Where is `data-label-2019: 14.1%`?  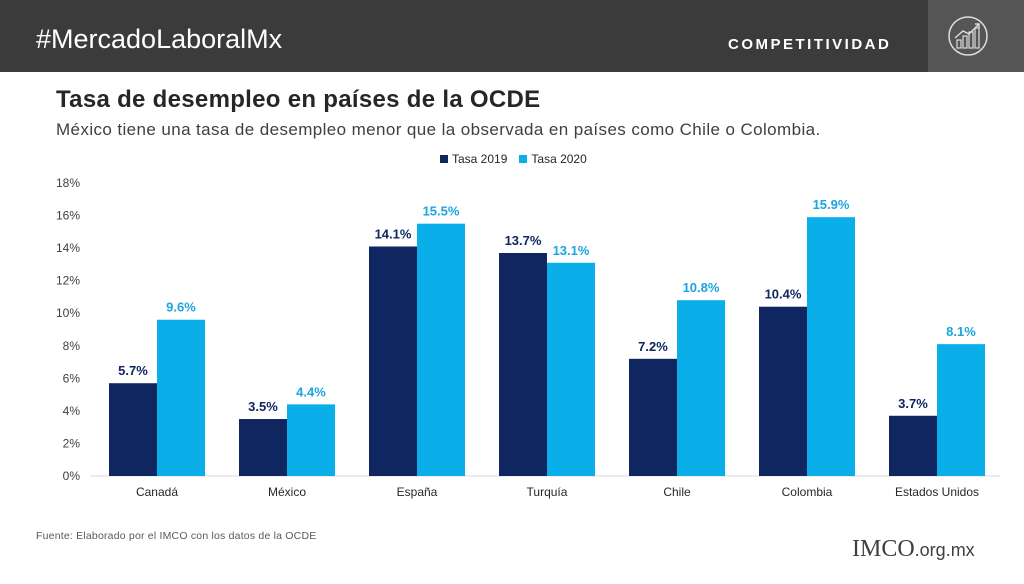
data-label-2019: 14.1% is located at coordinates (393, 233).